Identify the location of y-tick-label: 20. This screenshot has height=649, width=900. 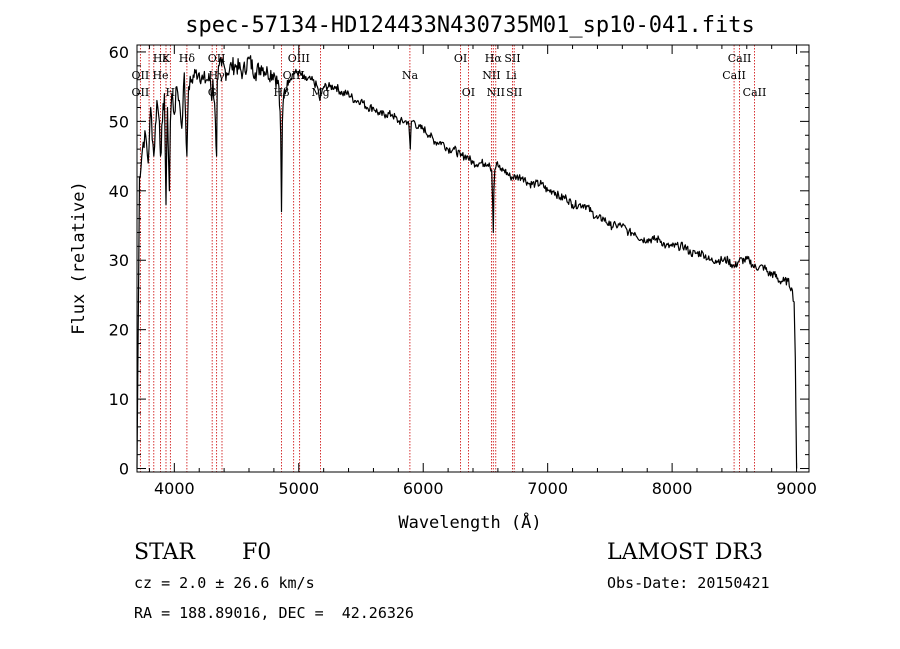
(119, 330).